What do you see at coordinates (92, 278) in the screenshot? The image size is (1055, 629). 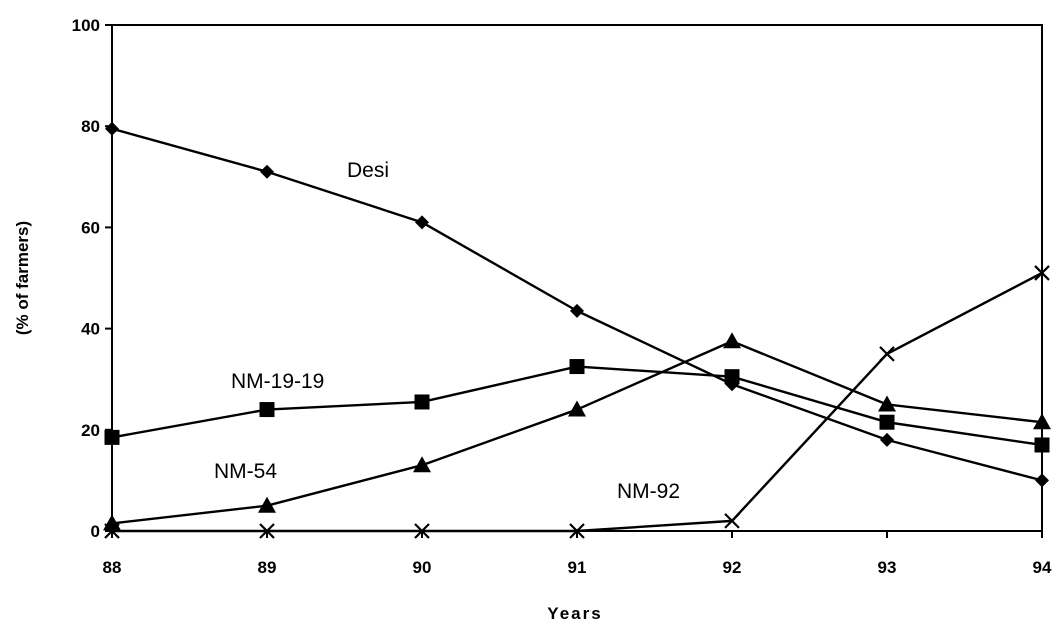 I see `y-axis-ticks: 0 20 40 60 80 100` at bounding box center [92, 278].